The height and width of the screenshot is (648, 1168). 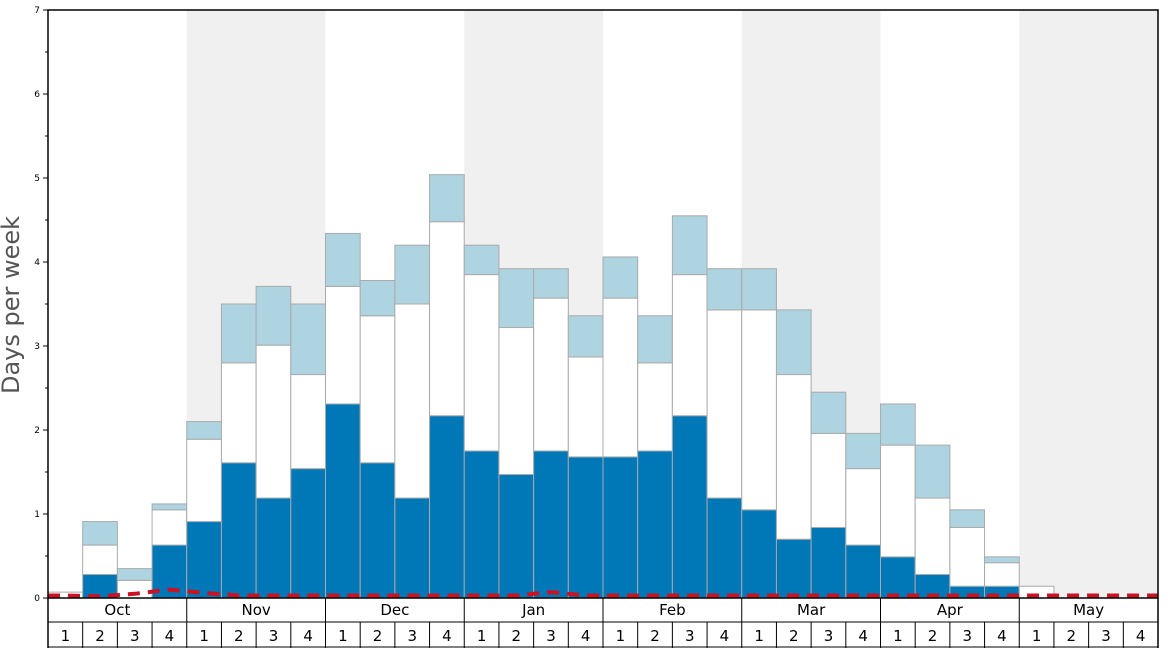 What do you see at coordinates (672, 610) in the screenshot?
I see `month-label-feb: Feb` at bounding box center [672, 610].